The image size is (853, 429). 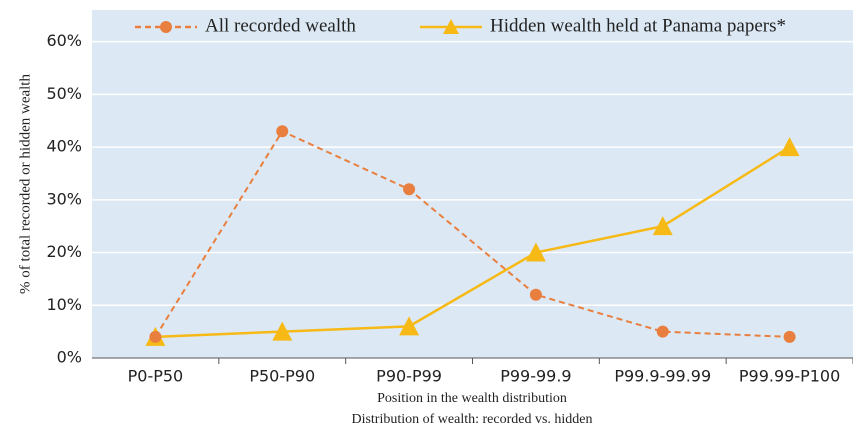 What do you see at coordinates (25, 184) in the screenshot?
I see `y-axis-label: % of total recorded or hidden wealth` at bounding box center [25, 184].